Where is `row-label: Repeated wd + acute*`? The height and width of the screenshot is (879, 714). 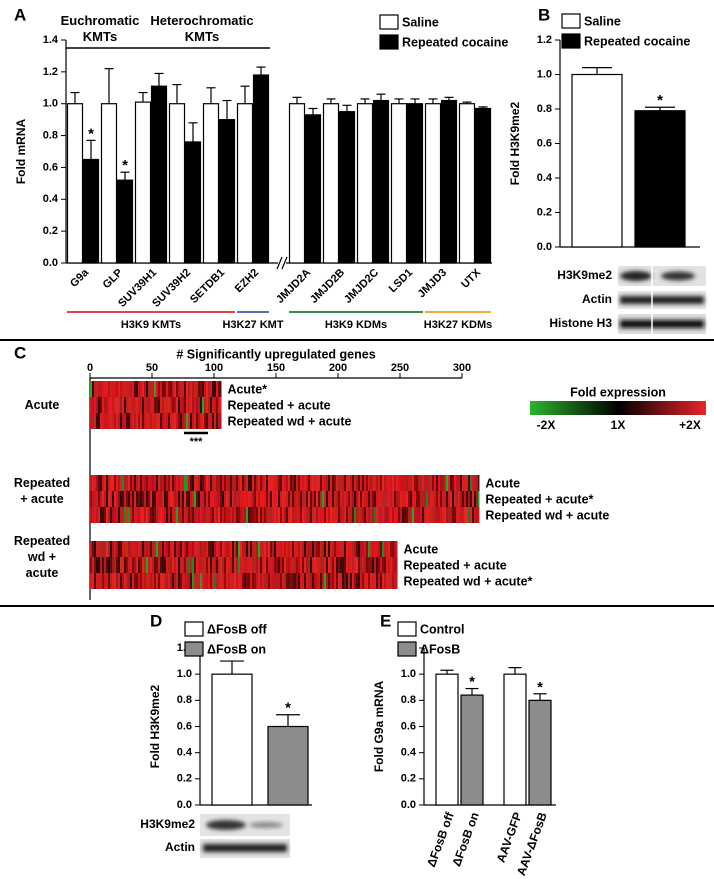
row-label: Repeated wd + acute* is located at coordinates (468, 581).